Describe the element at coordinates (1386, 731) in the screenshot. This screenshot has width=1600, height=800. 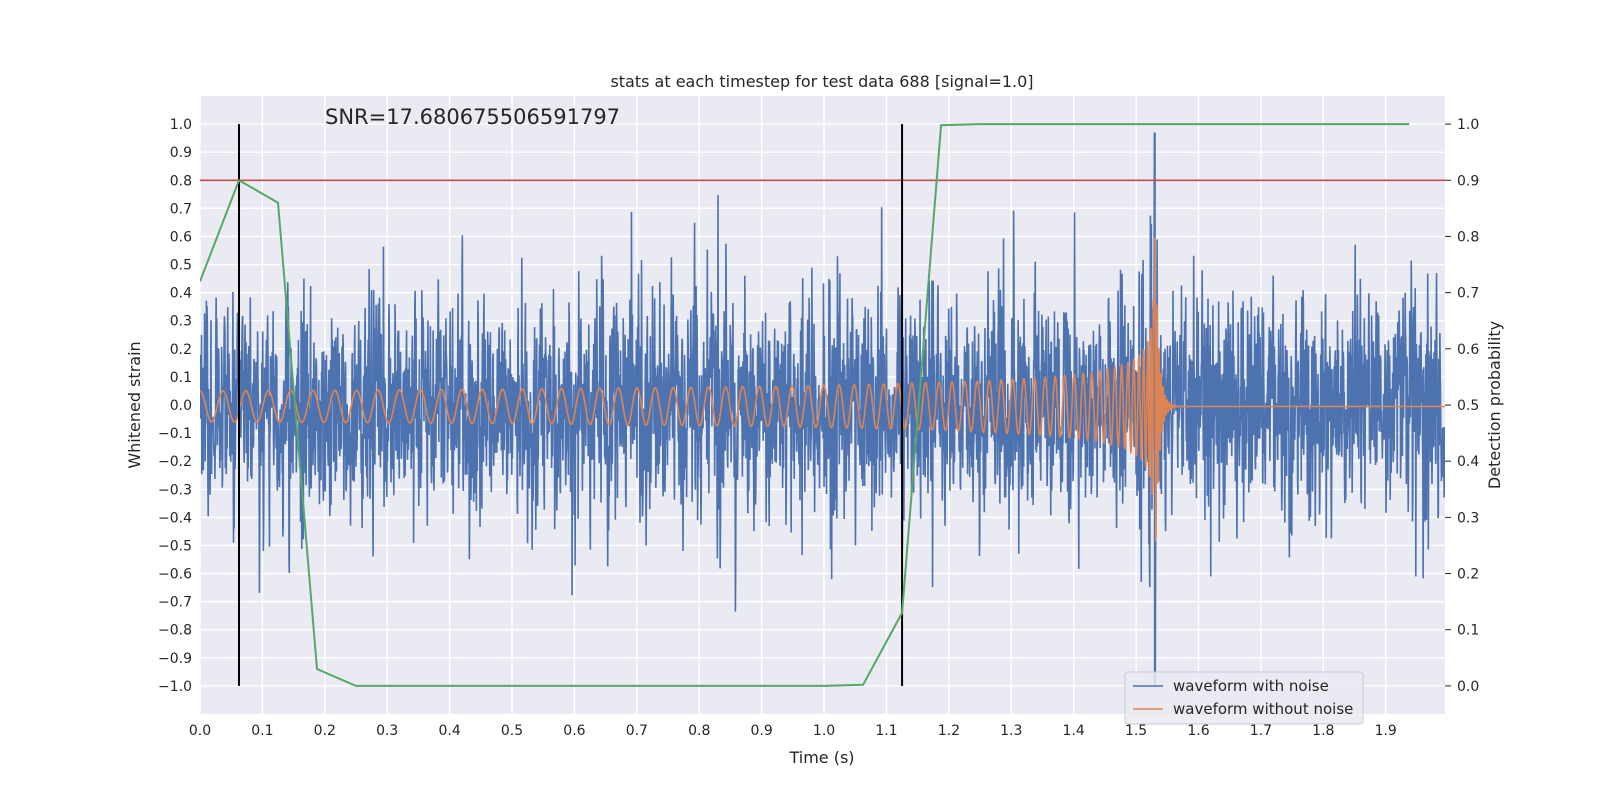
I see `x-tick-label: 1.9` at that location.